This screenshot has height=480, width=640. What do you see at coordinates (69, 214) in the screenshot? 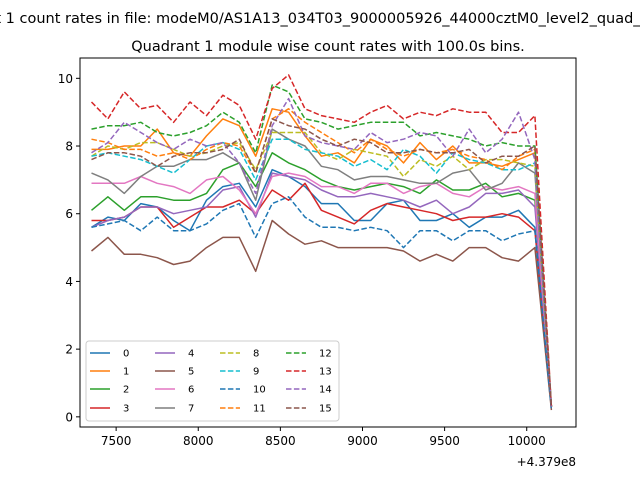
I see `y-tick-label: 6` at bounding box center [69, 214].